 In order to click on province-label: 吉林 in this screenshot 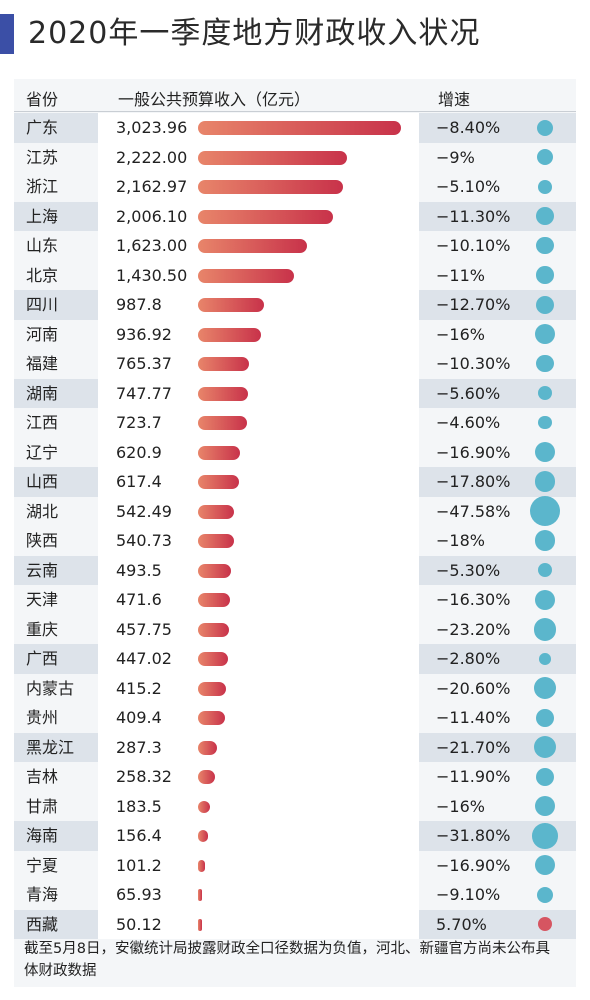, I will do `click(42, 776)`.